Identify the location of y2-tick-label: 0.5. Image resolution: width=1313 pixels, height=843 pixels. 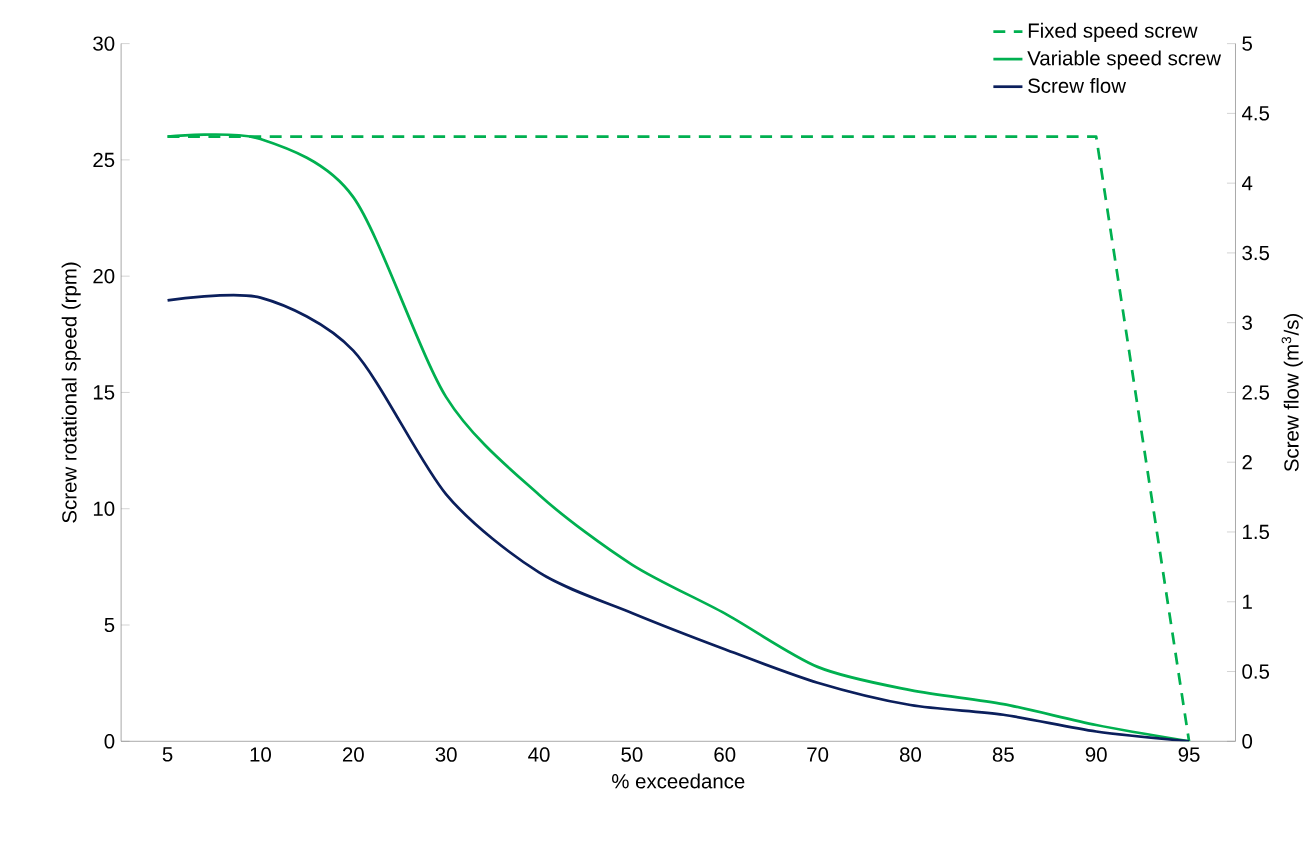
(1256, 671).